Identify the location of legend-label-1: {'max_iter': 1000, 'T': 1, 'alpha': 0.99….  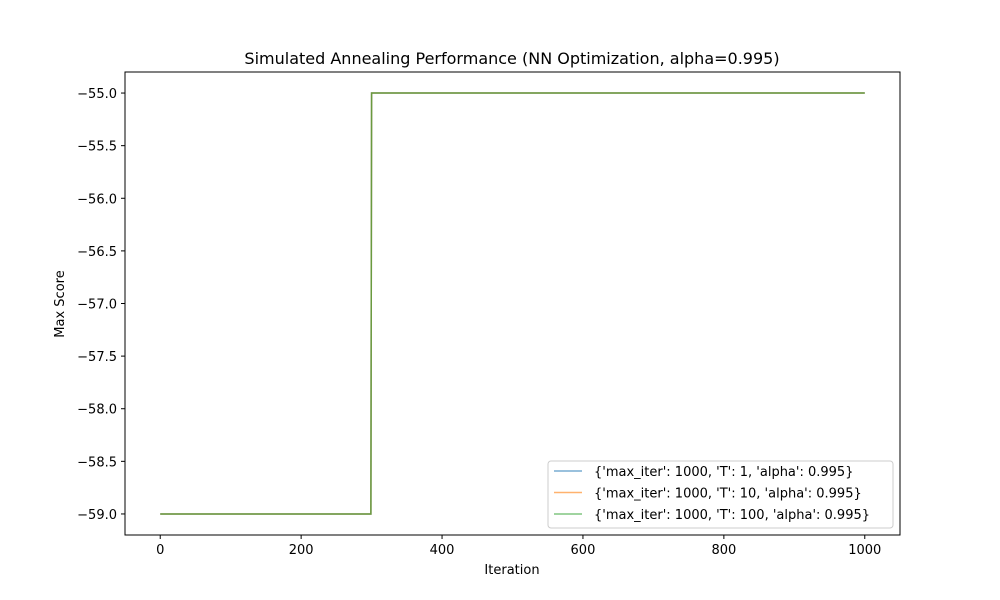
(723, 472).